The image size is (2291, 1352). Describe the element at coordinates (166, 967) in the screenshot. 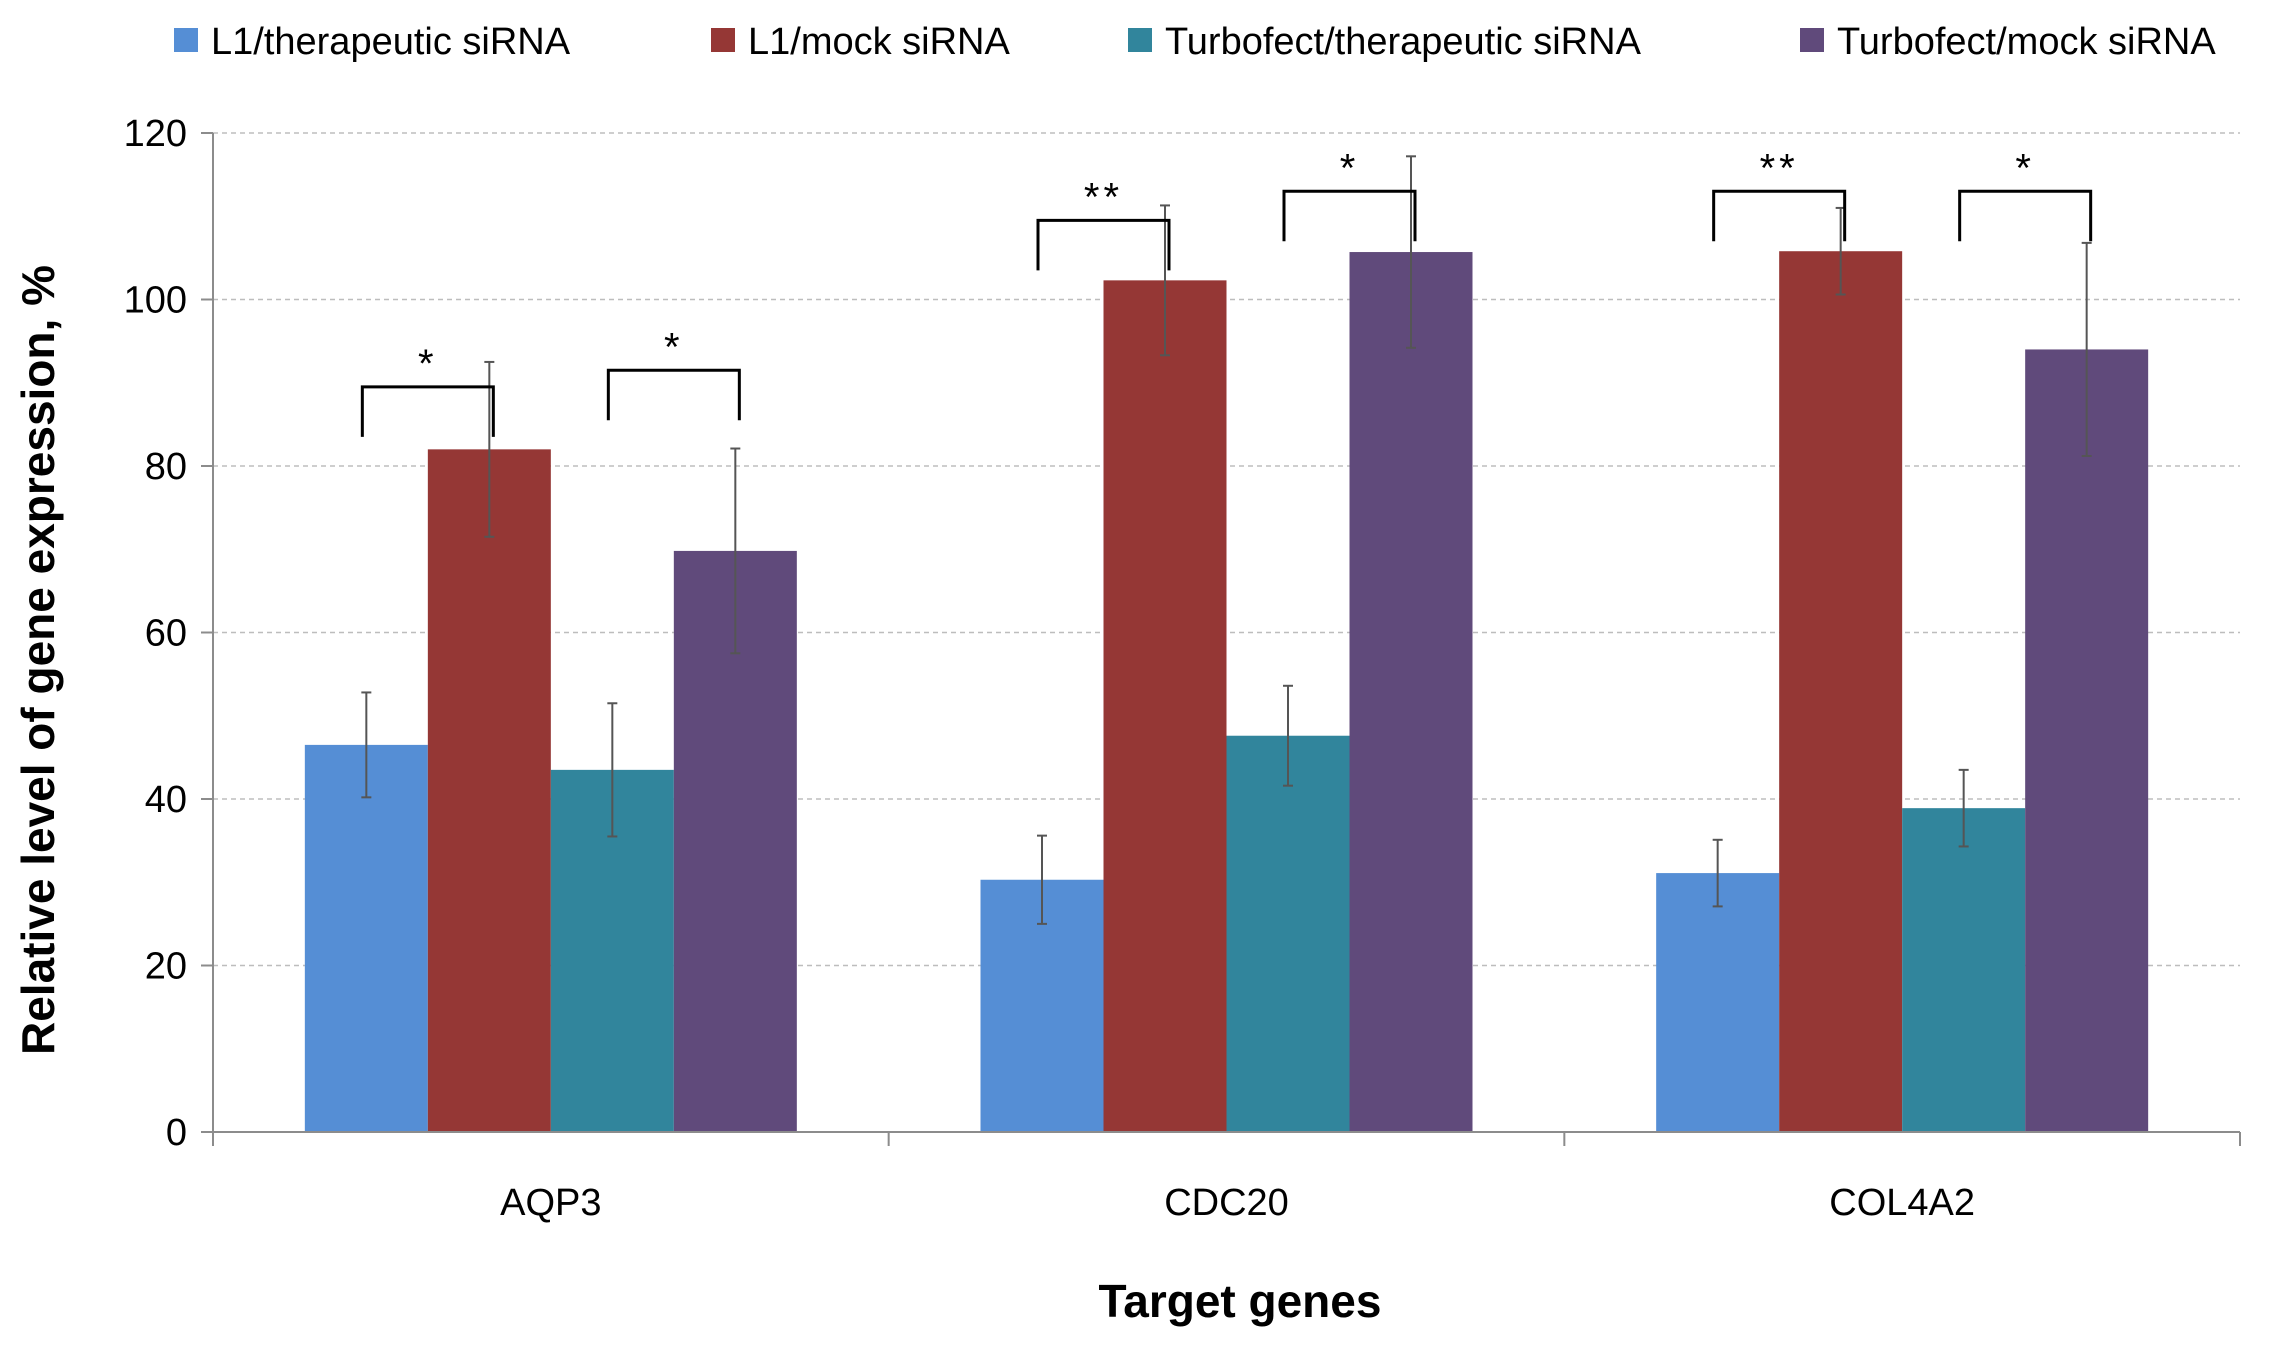

I see `y-tick-label: 20` at that location.